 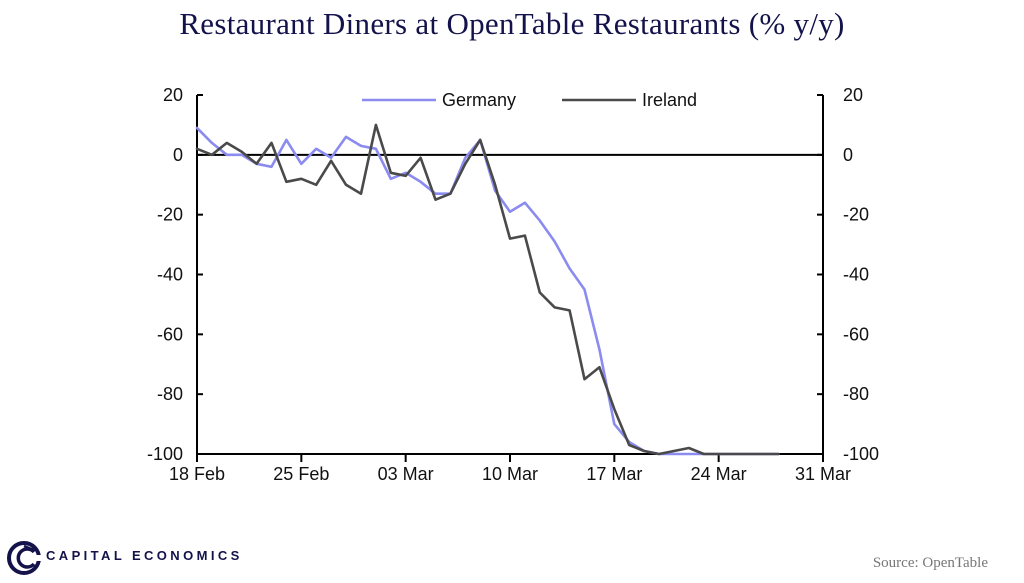 What do you see at coordinates (856, 275) in the screenshot?
I see `y-tick-label-right: -40` at bounding box center [856, 275].